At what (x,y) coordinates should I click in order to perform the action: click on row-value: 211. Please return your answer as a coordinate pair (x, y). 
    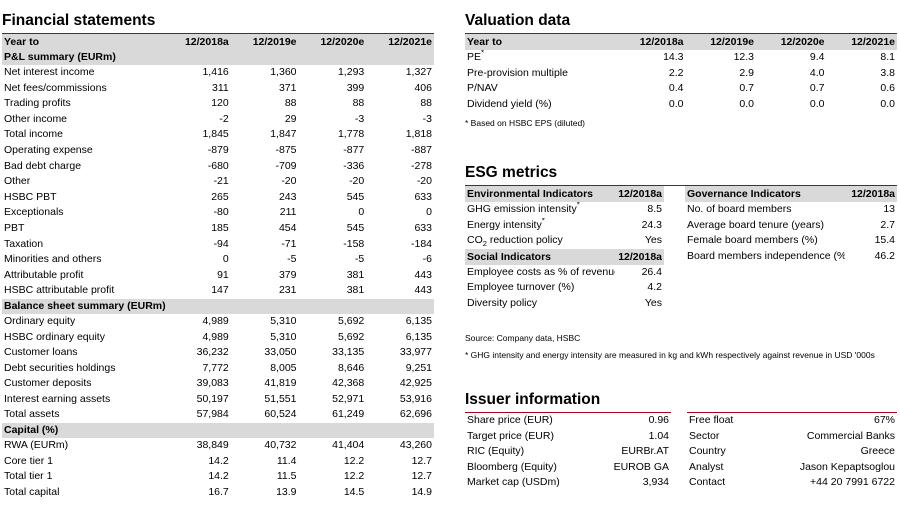
    Looking at the image, I should click on (288, 212).